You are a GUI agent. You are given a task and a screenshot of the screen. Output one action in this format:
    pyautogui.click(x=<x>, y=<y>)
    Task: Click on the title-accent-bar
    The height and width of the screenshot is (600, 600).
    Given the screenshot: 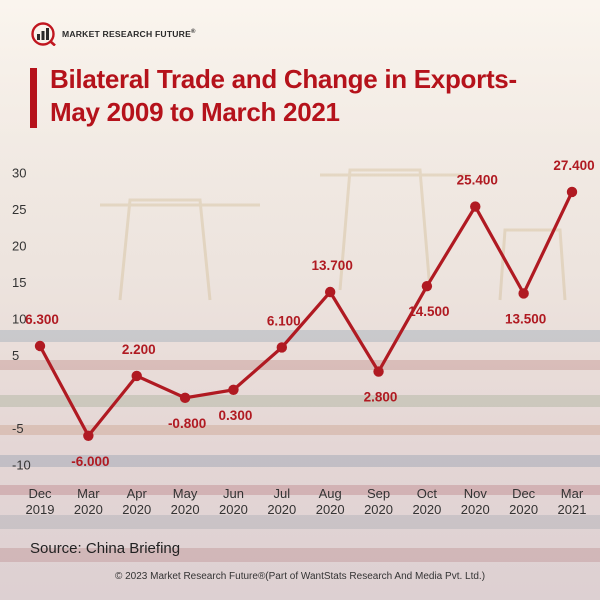 What is the action you would take?
    pyautogui.click(x=33, y=98)
    